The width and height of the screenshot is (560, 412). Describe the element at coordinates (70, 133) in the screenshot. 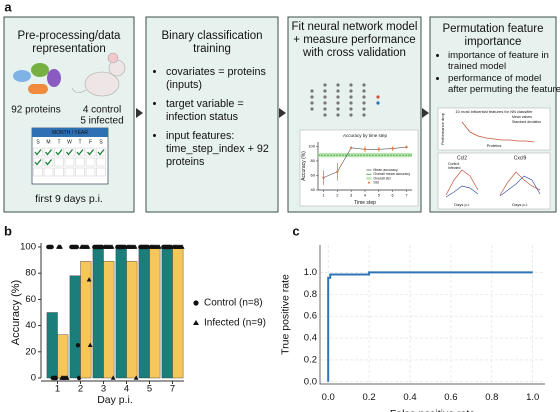

I see `calendar-header-text: MONTH / YEAR` at that location.